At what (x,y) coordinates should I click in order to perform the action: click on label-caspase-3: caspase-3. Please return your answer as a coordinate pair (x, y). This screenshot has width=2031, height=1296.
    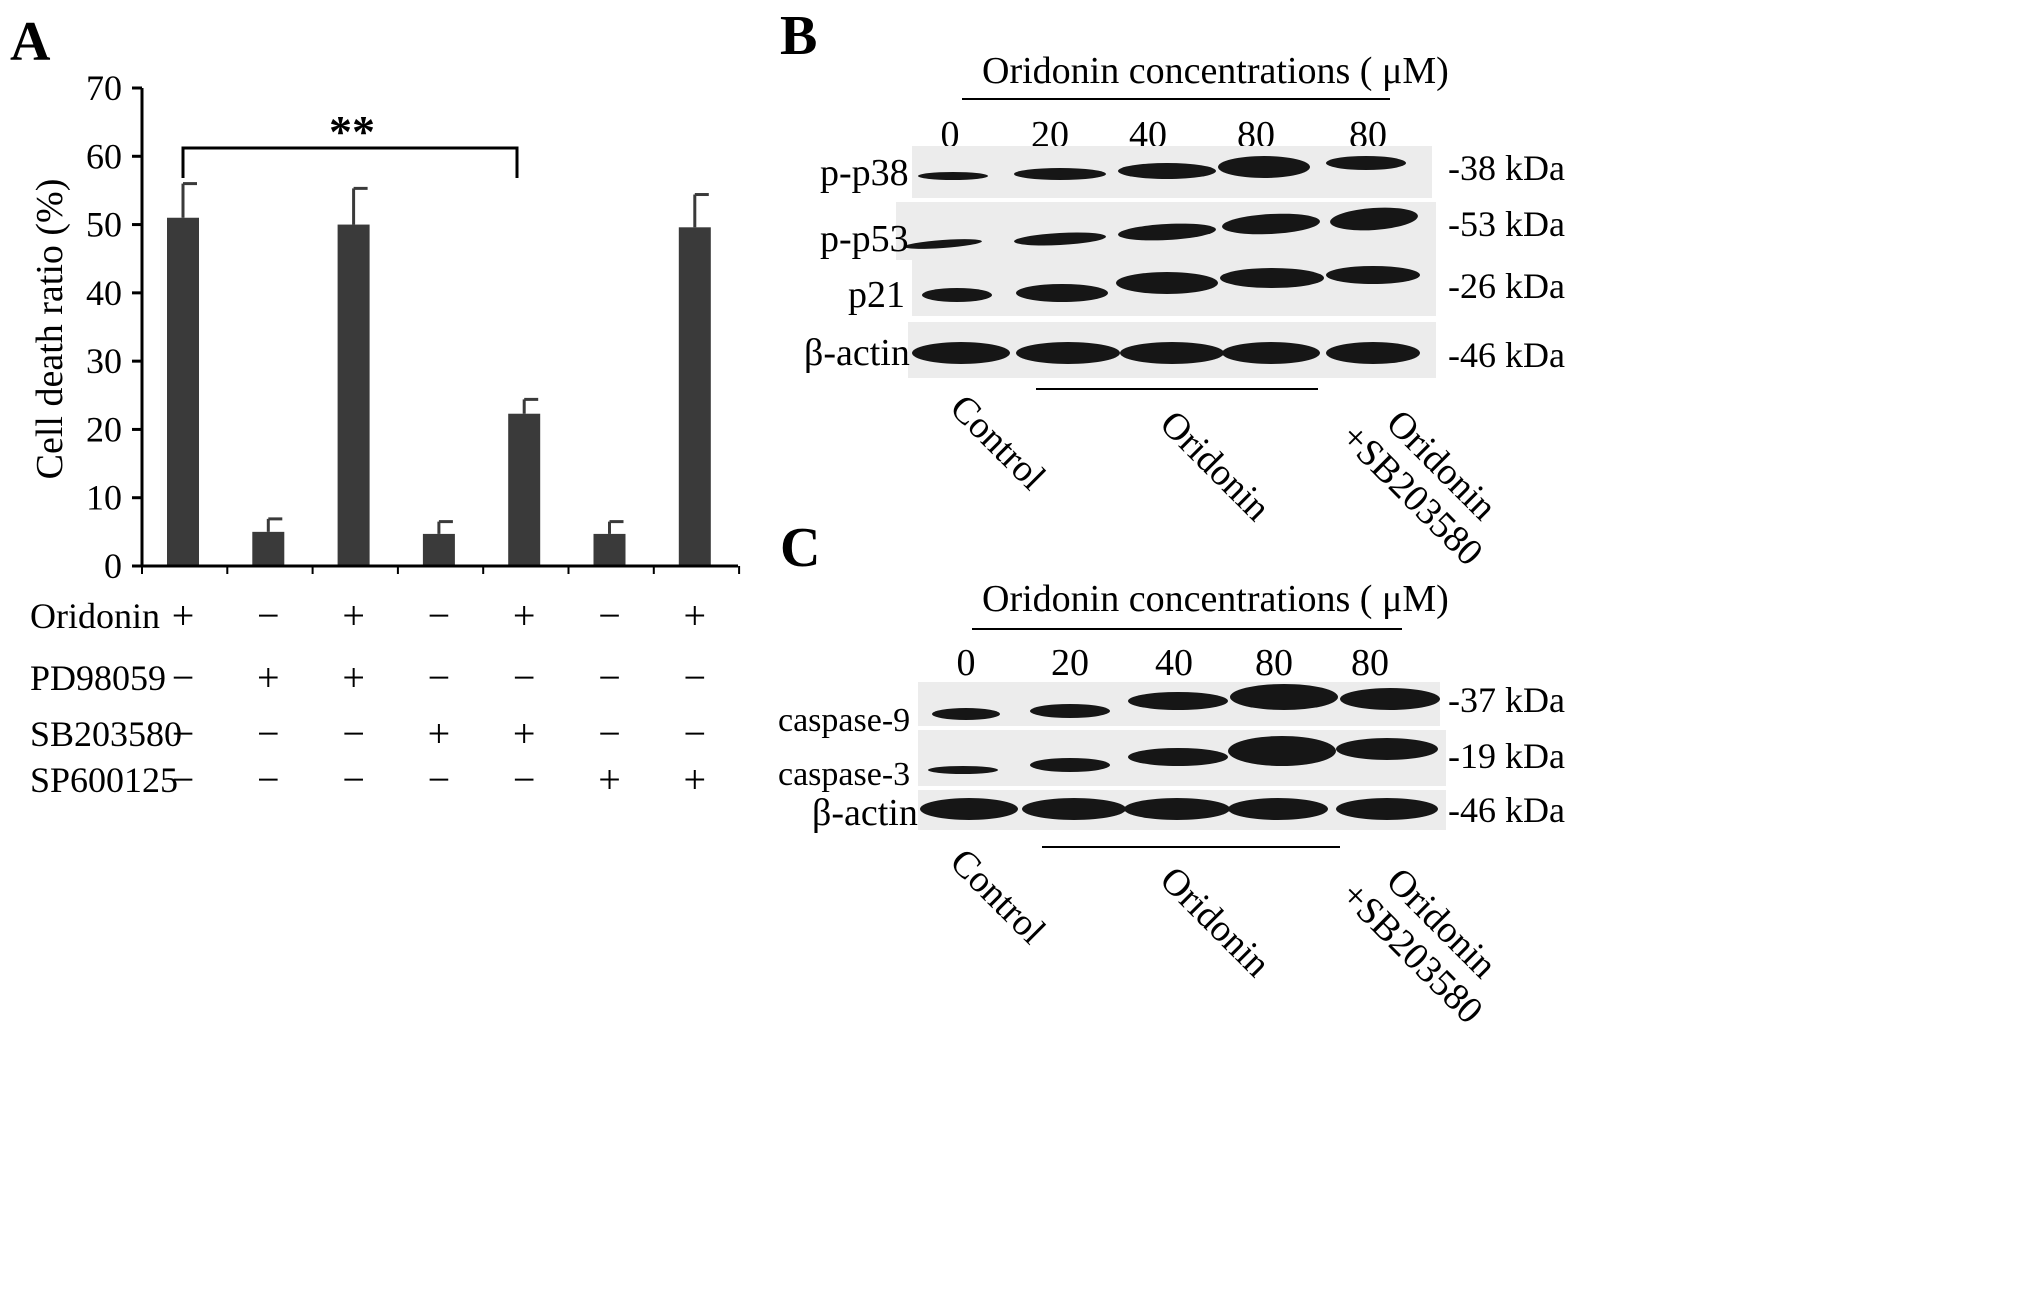
    Looking at the image, I should click on (844, 774).